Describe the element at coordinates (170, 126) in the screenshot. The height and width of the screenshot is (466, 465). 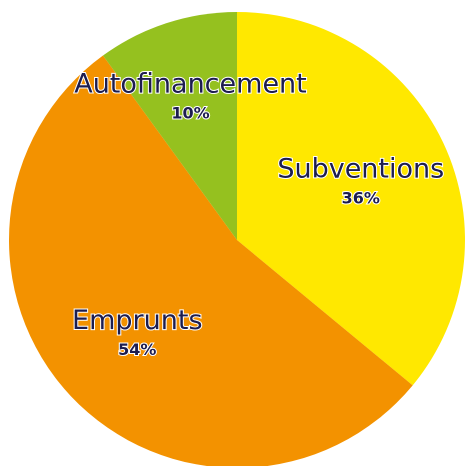
I see `pie-slice` at that location.